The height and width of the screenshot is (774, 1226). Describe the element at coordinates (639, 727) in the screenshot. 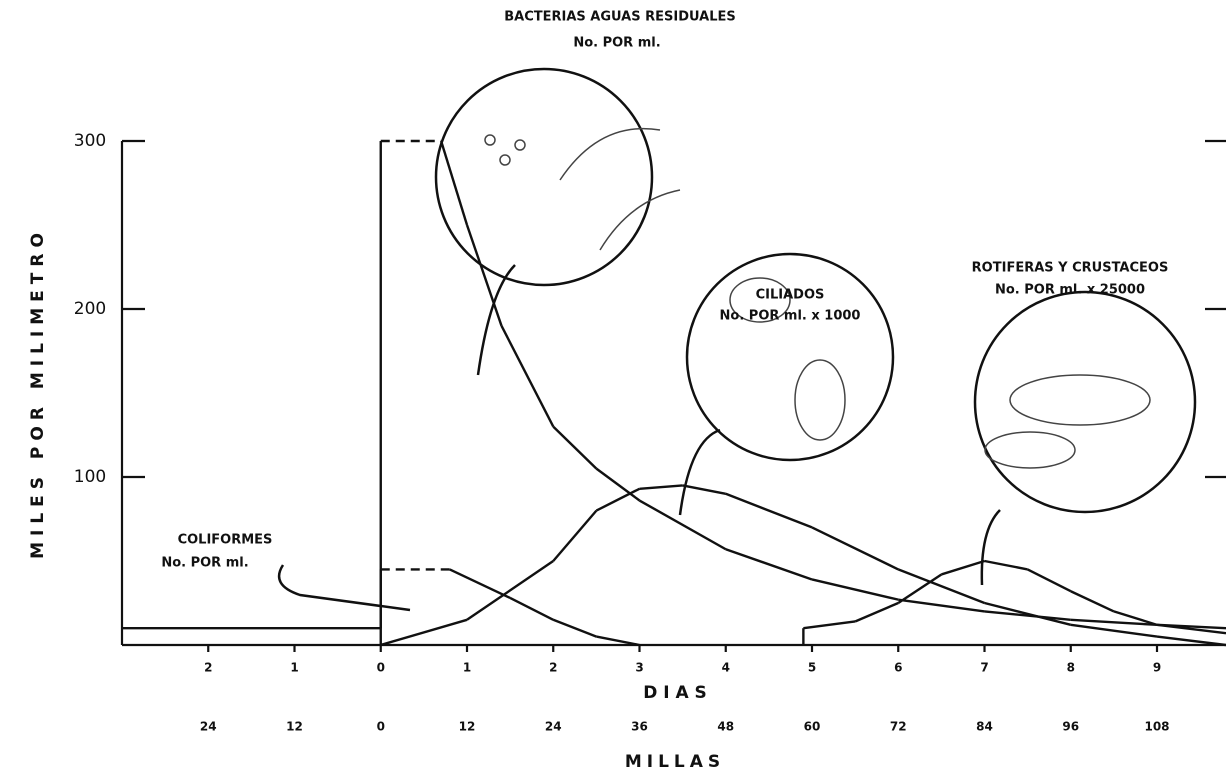

I see `x2-tick-label: 36` at that location.